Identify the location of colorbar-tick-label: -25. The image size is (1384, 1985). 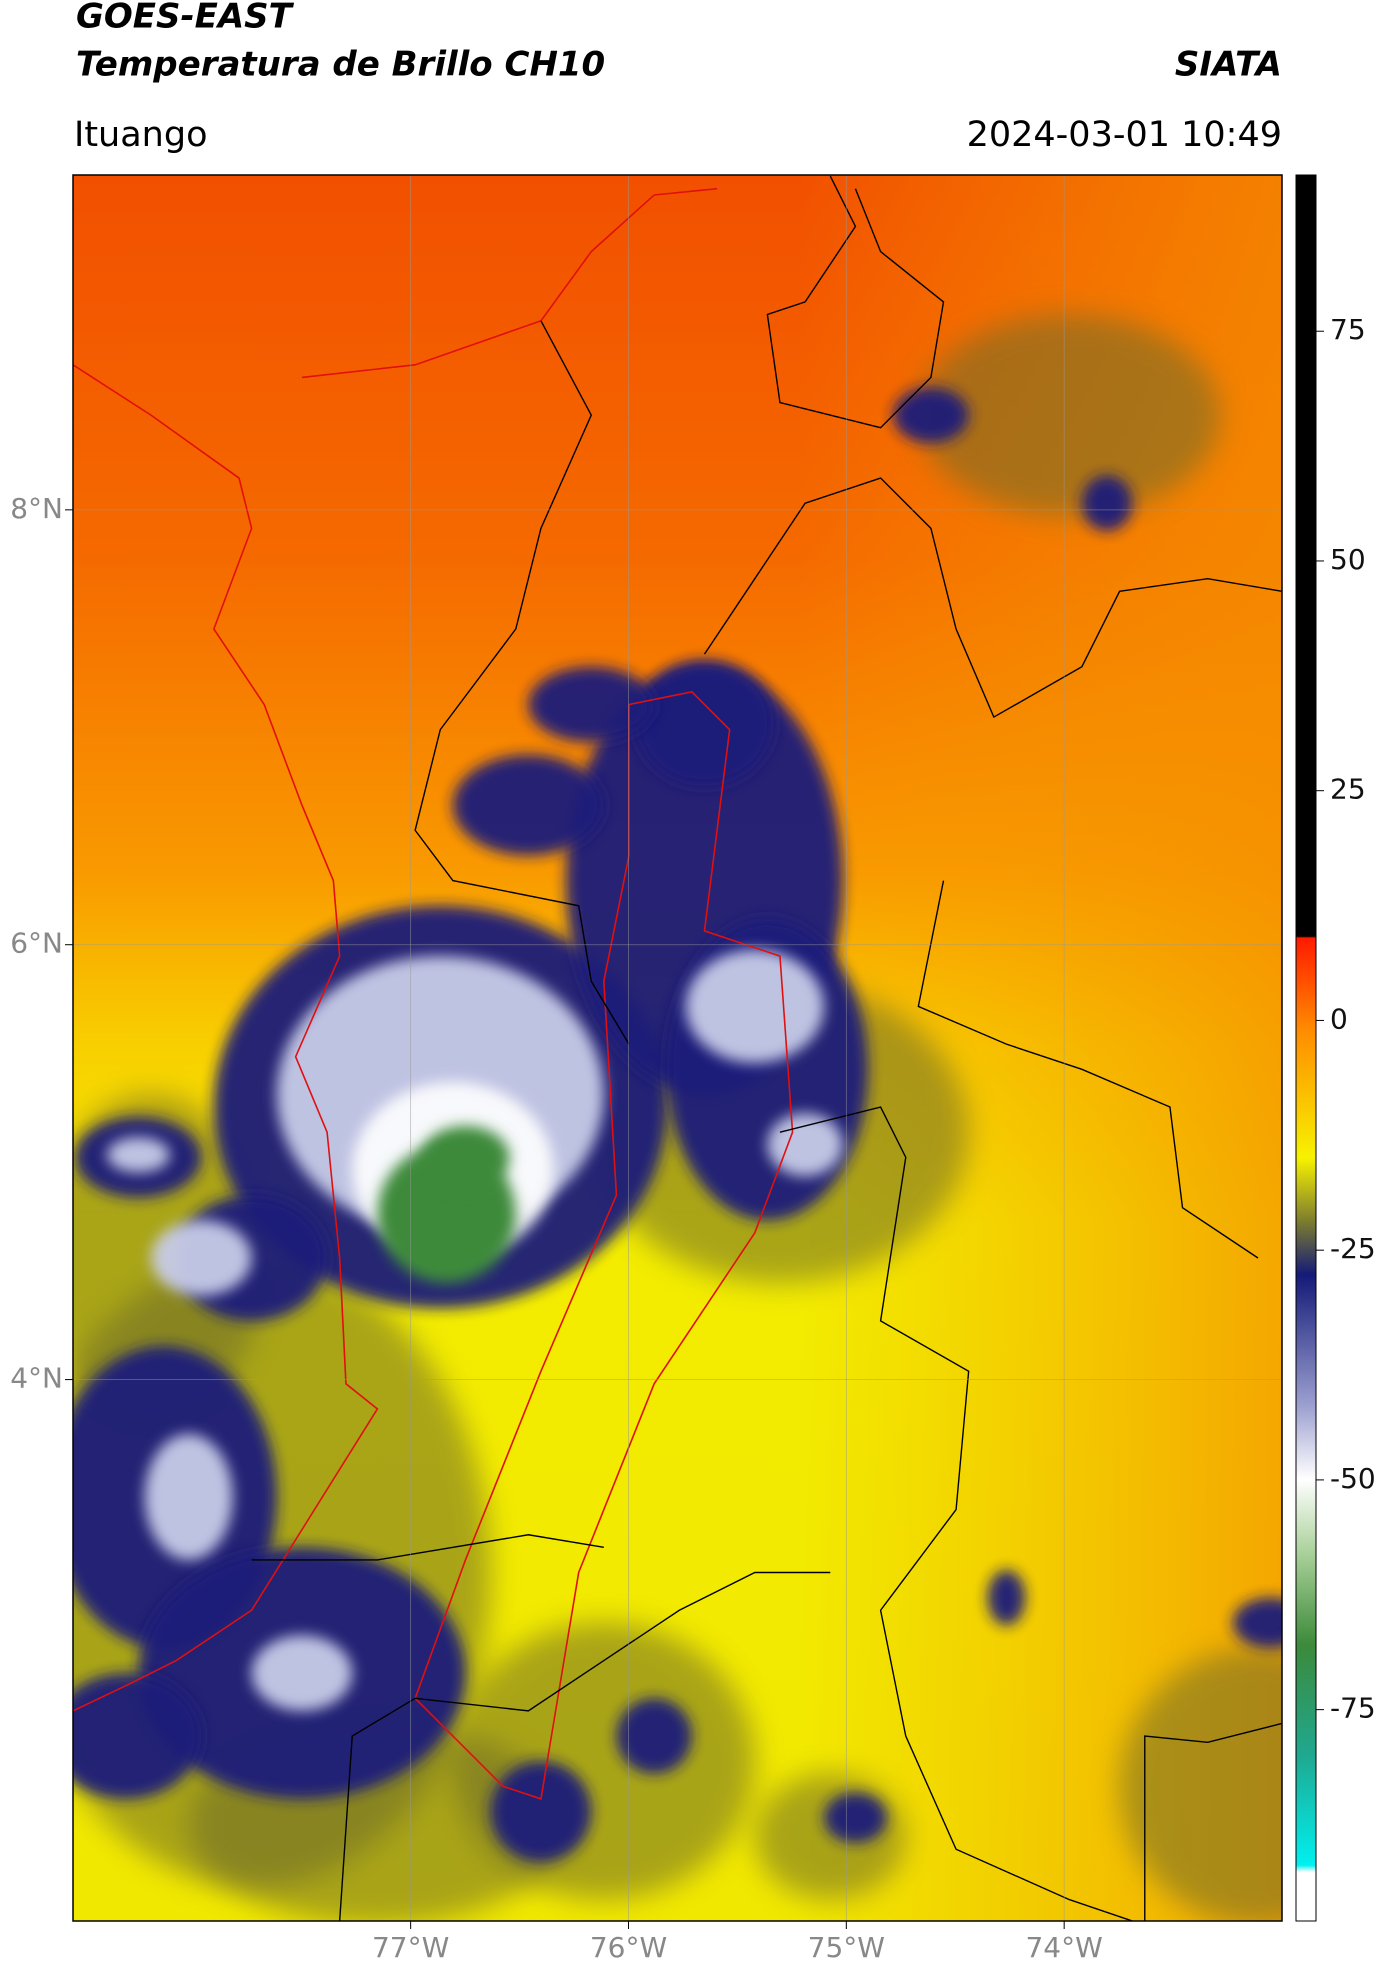
(1353, 1248).